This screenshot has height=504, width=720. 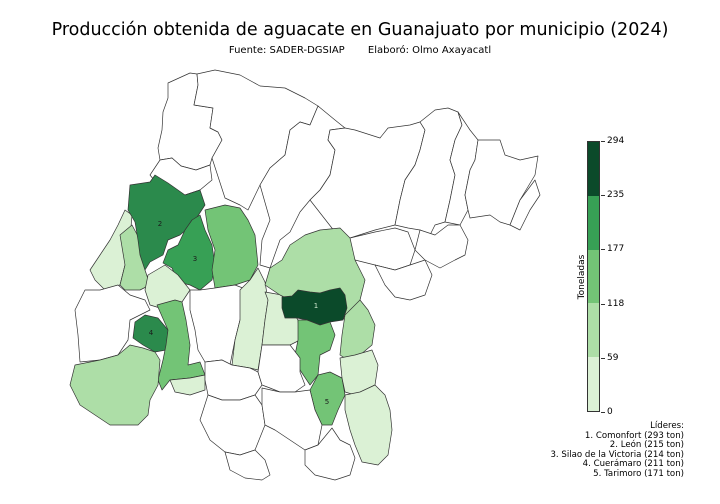 I want to click on leader-item: 5. Tarimoro (171 ton), so click(x=638, y=473).